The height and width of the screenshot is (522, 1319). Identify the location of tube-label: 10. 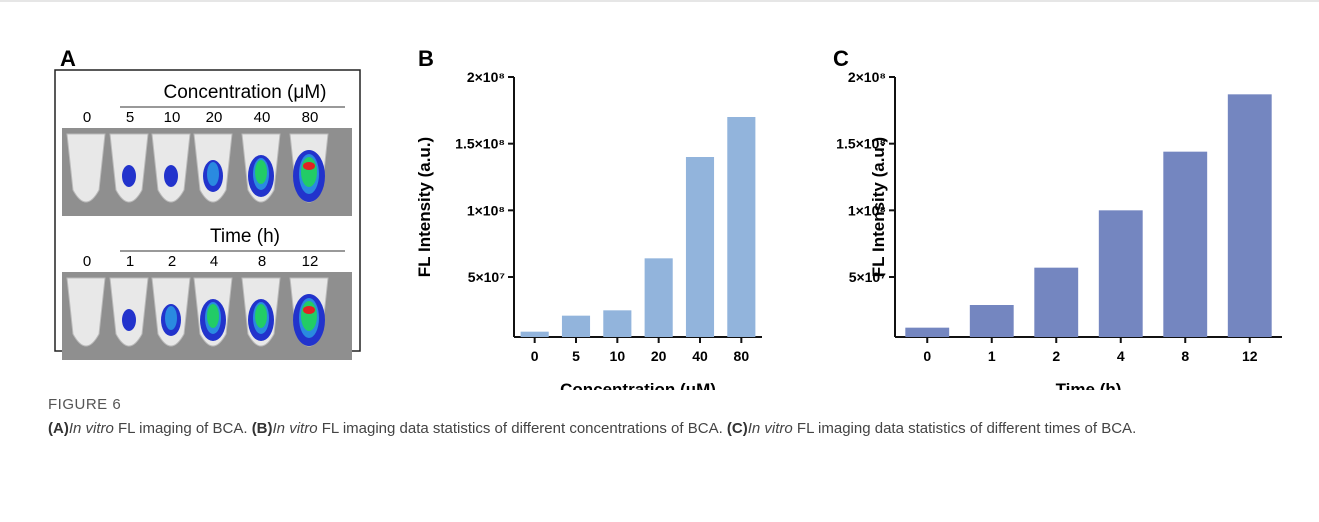
(172, 117).